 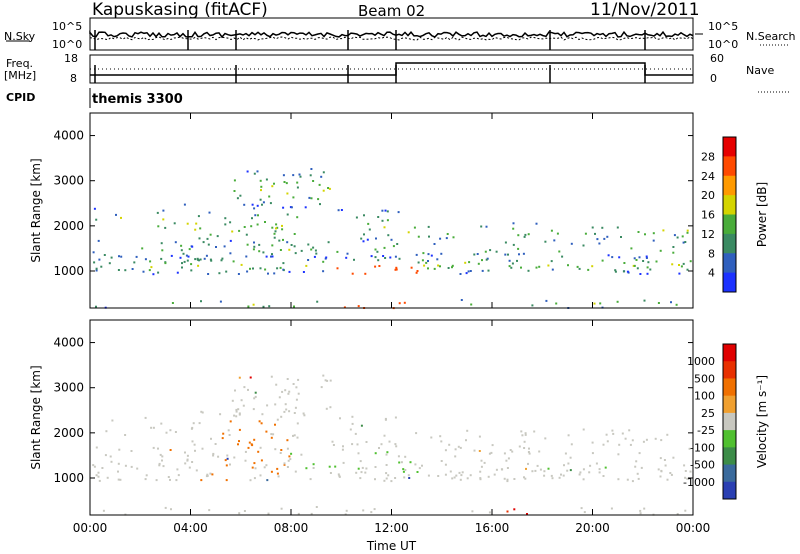 I want to click on colorbar-tick-label: -500, so click(x=702, y=465).